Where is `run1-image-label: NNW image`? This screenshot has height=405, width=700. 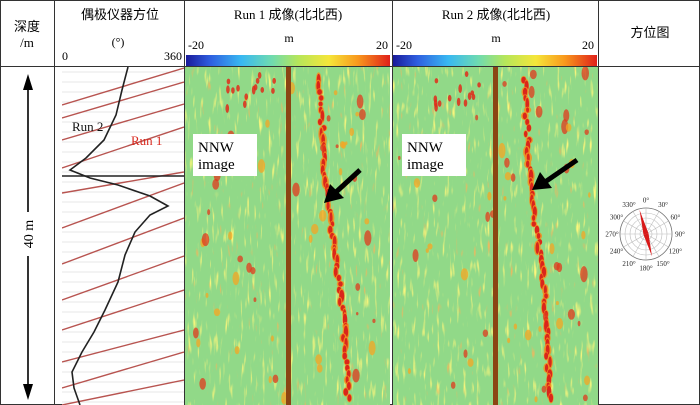 run1-image-label: NNW image is located at coordinates (225, 155).